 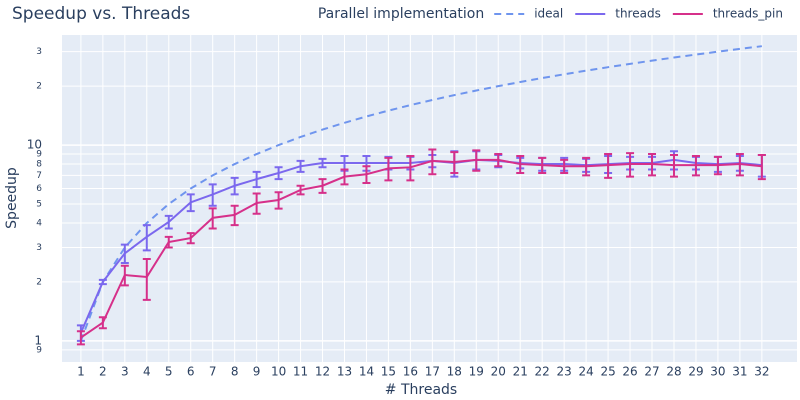 What do you see at coordinates (191, 372) in the screenshot?
I see `x-tick-label: 6` at bounding box center [191, 372].